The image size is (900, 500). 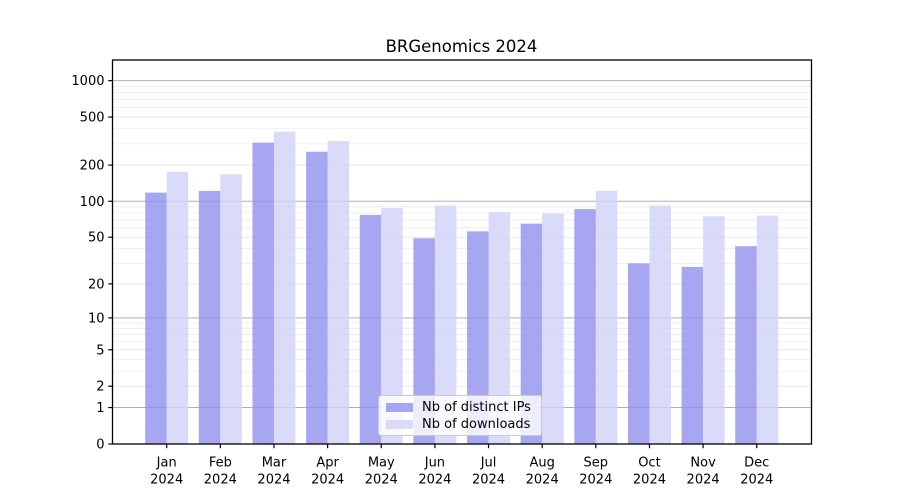 What do you see at coordinates (692, 355) in the screenshot?
I see `bar-distinct-ips-nov` at bounding box center [692, 355].